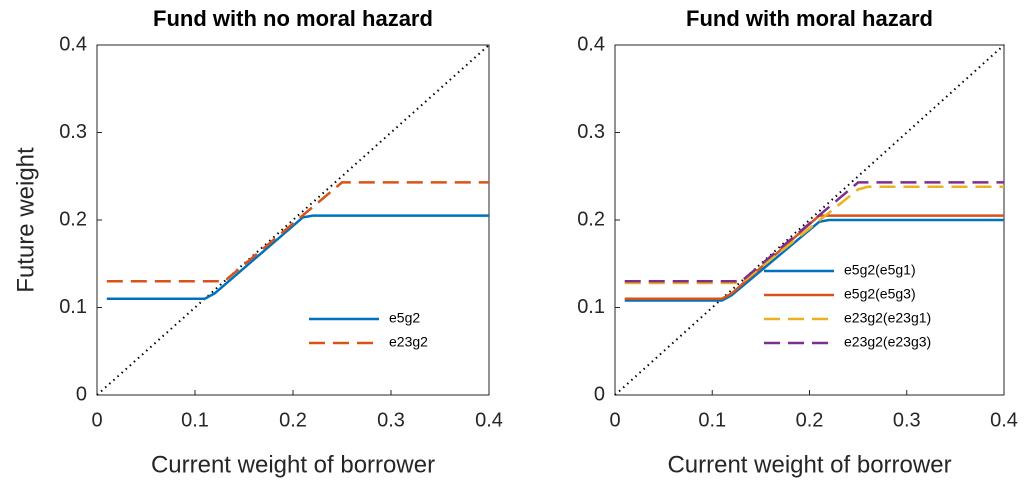 This screenshot has width=1024, height=483. I want to click on legend-label: e23g2(e23g1), so click(887, 318).